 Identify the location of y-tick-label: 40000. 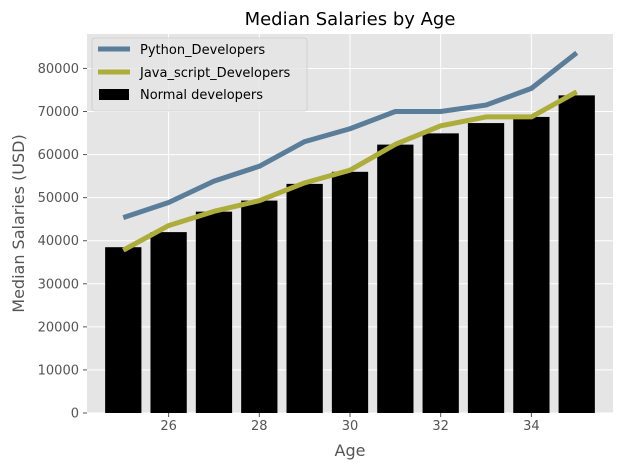
(58, 241).